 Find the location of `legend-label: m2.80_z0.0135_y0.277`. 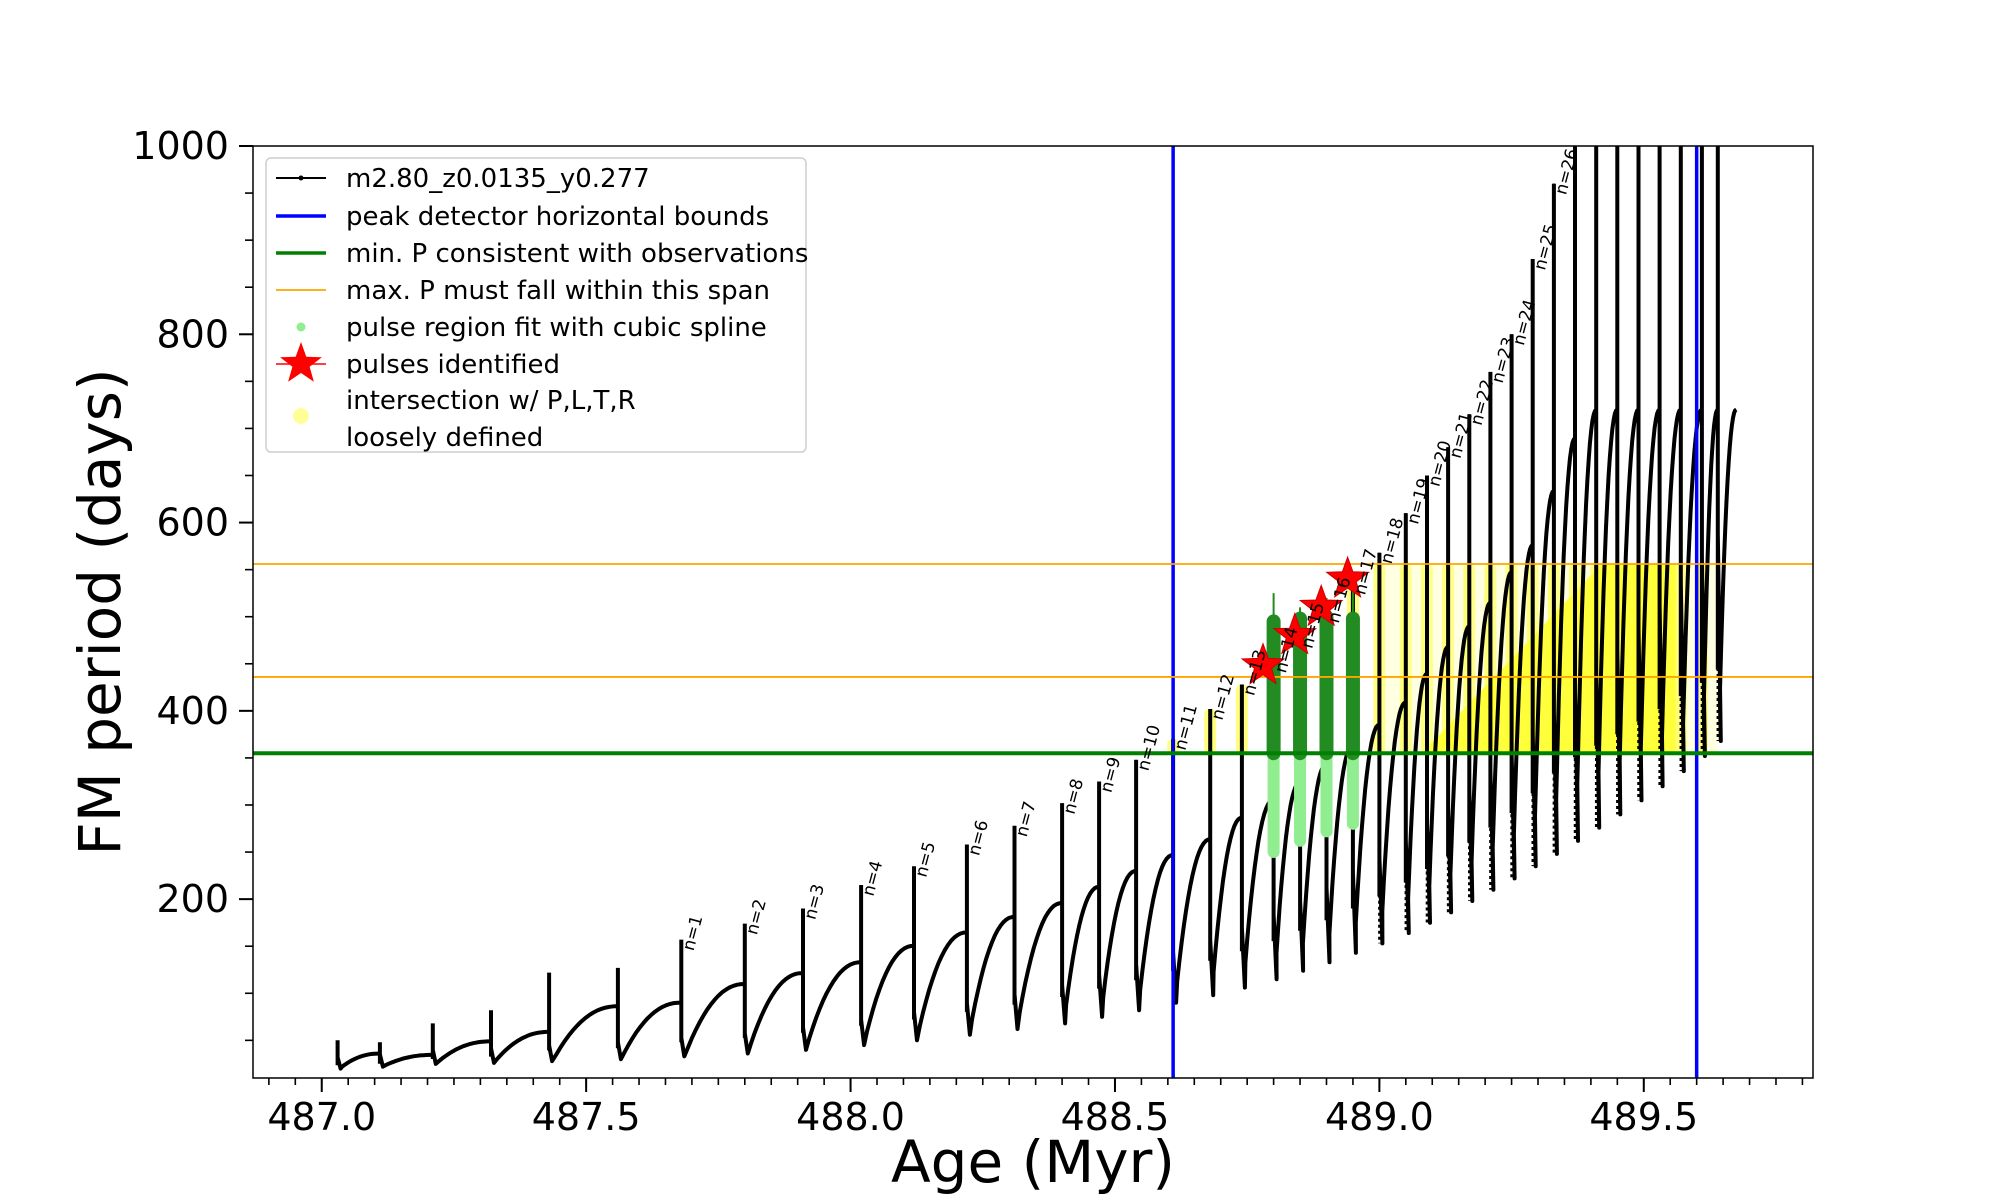

legend-label: m2.80_z0.0135_y0.277 is located at coordinates (498, 179).